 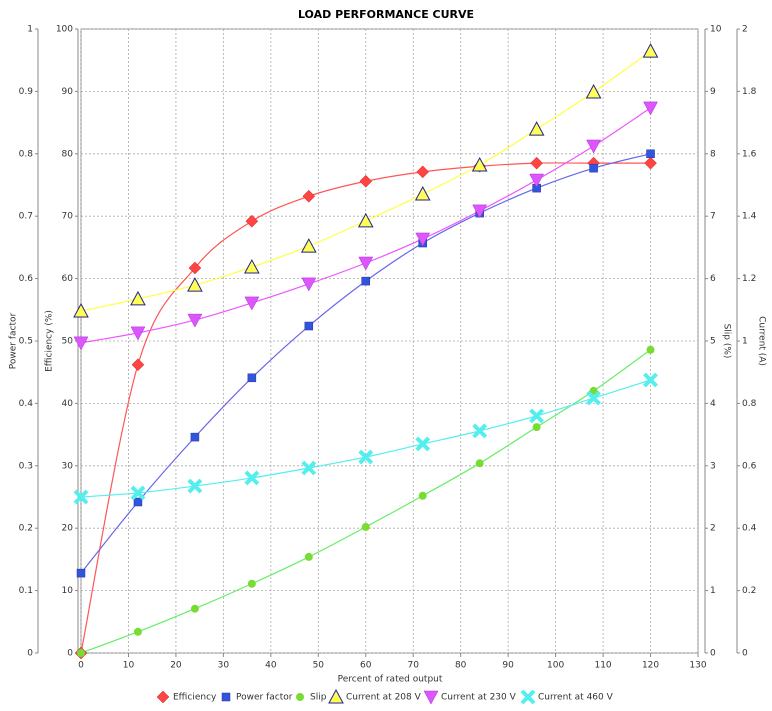 What do you see at coordinates (749, 154) in the screenshot?
I see `y4-tick-label: 1.6` at bounding box center [749, 154].